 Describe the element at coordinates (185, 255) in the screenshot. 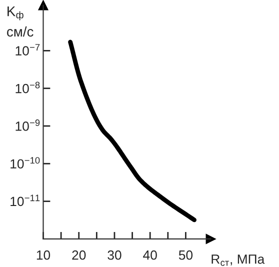

I see `x-tick-label: 50` at that location.